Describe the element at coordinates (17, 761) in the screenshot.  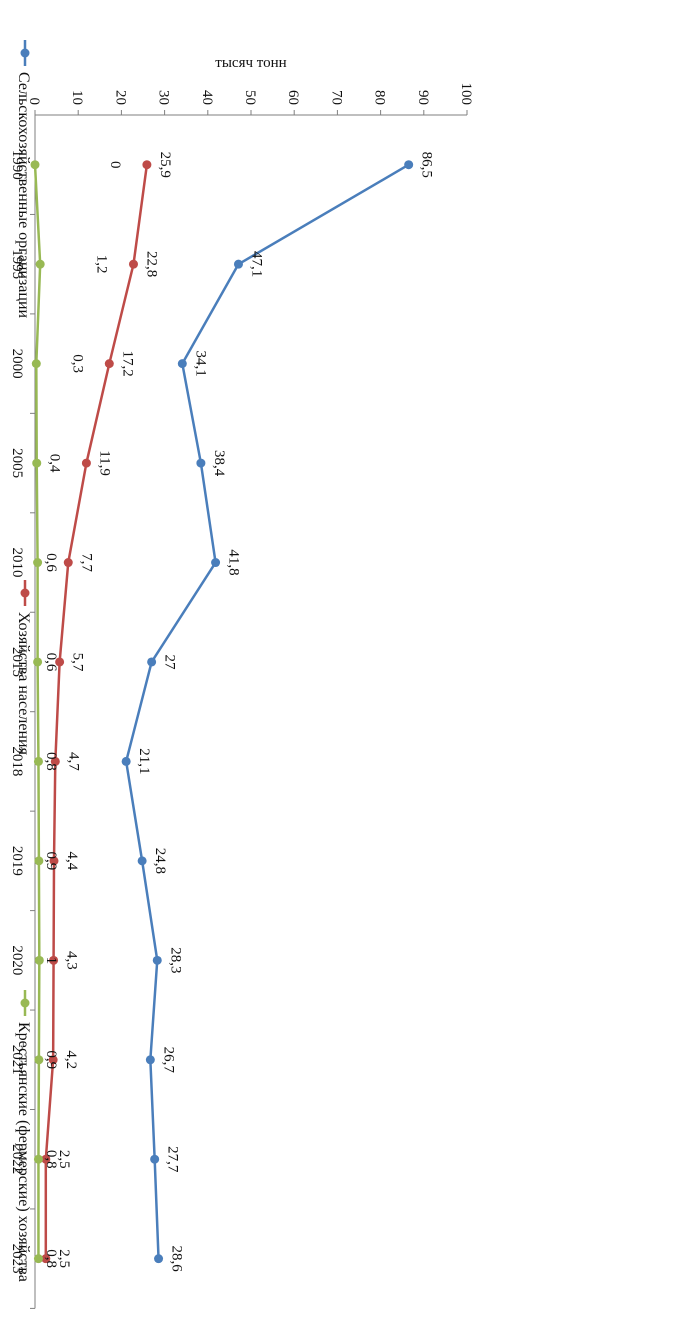
I see `x-tick-label: 2018` at that location.